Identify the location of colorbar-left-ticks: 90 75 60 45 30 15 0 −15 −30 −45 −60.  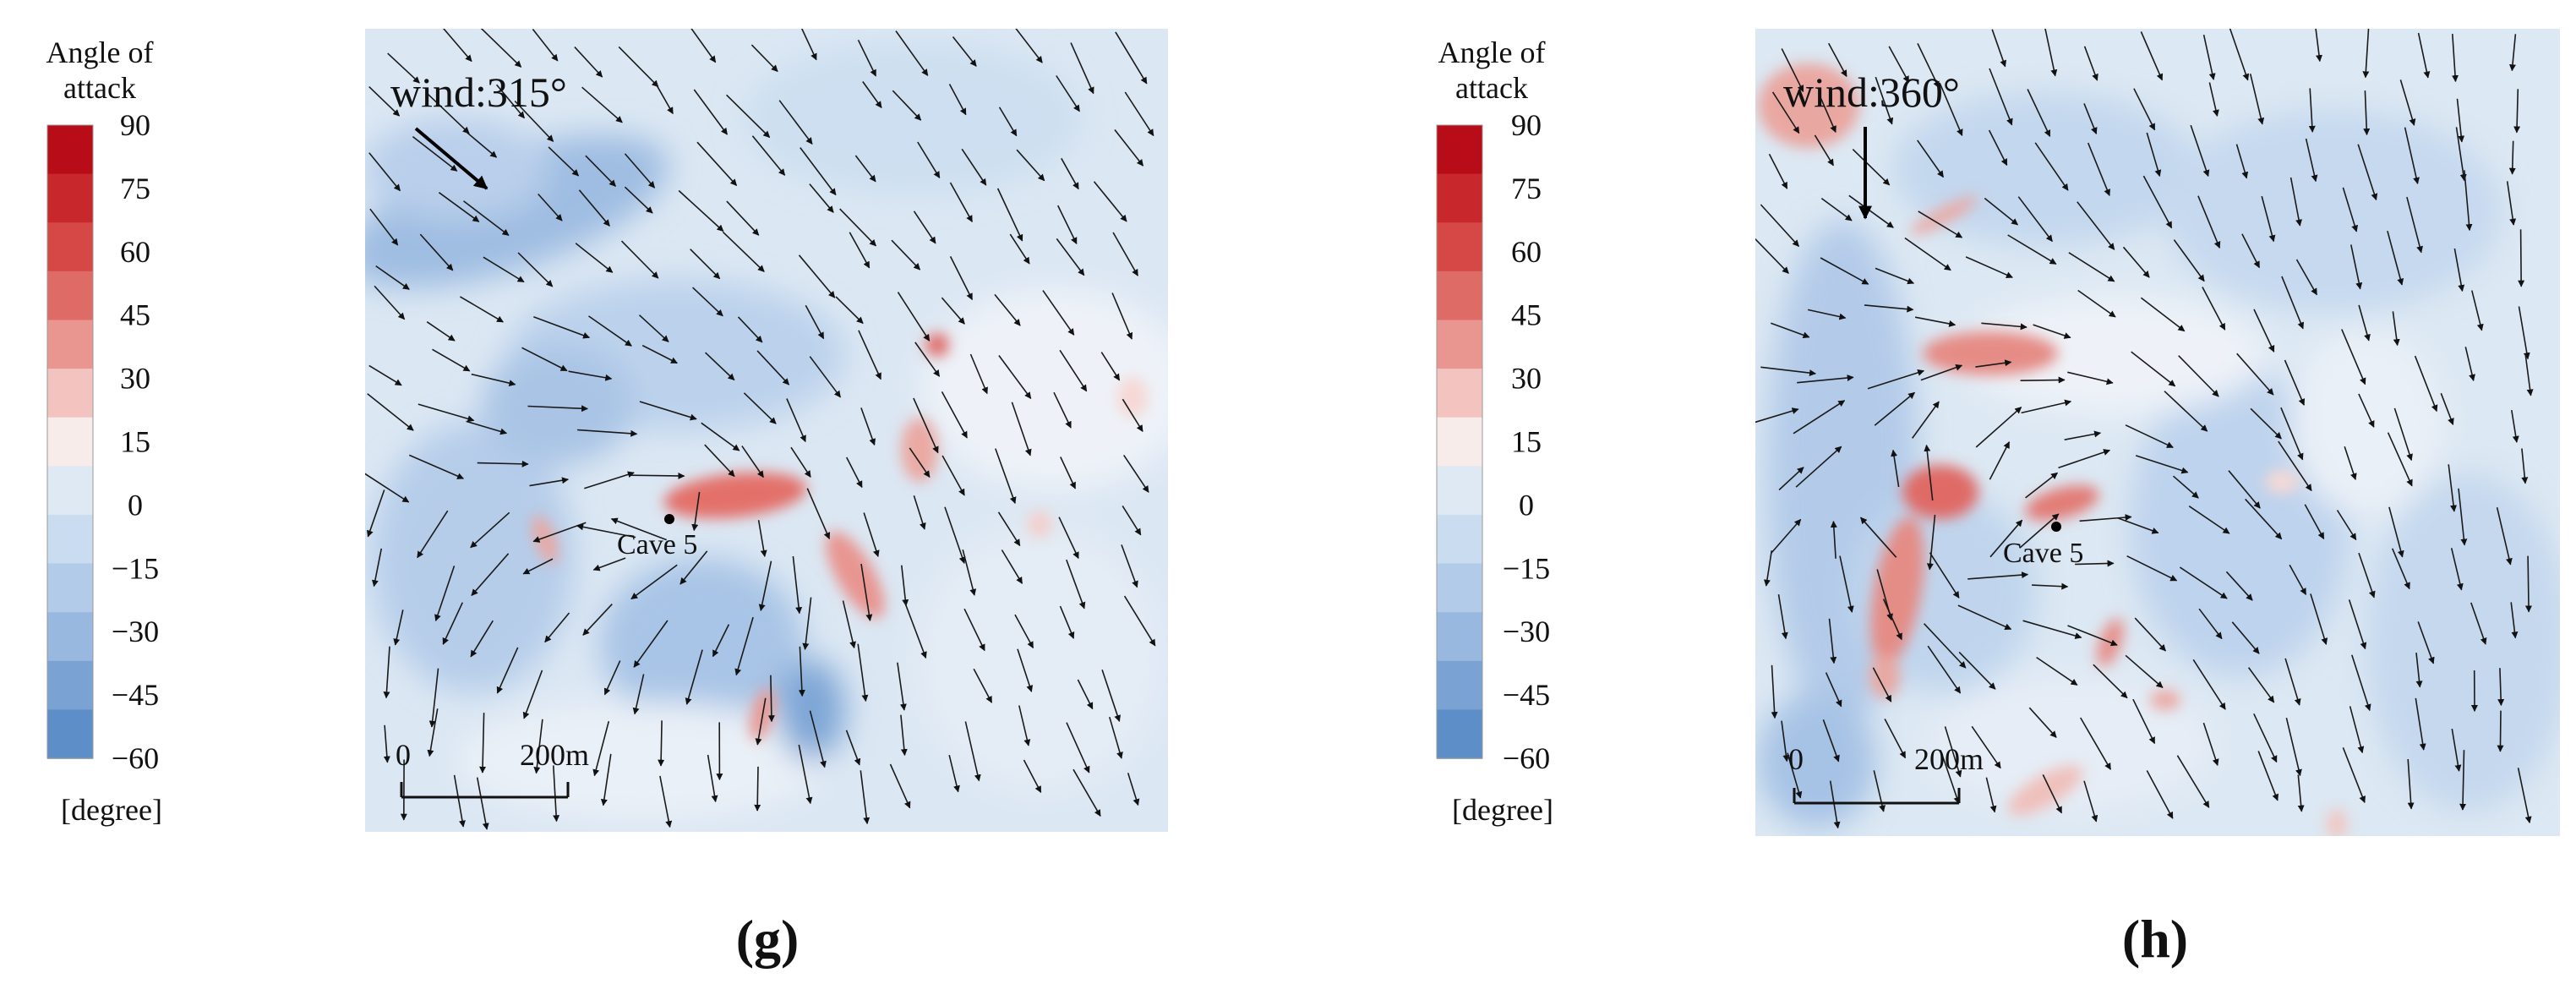
(135, 441).